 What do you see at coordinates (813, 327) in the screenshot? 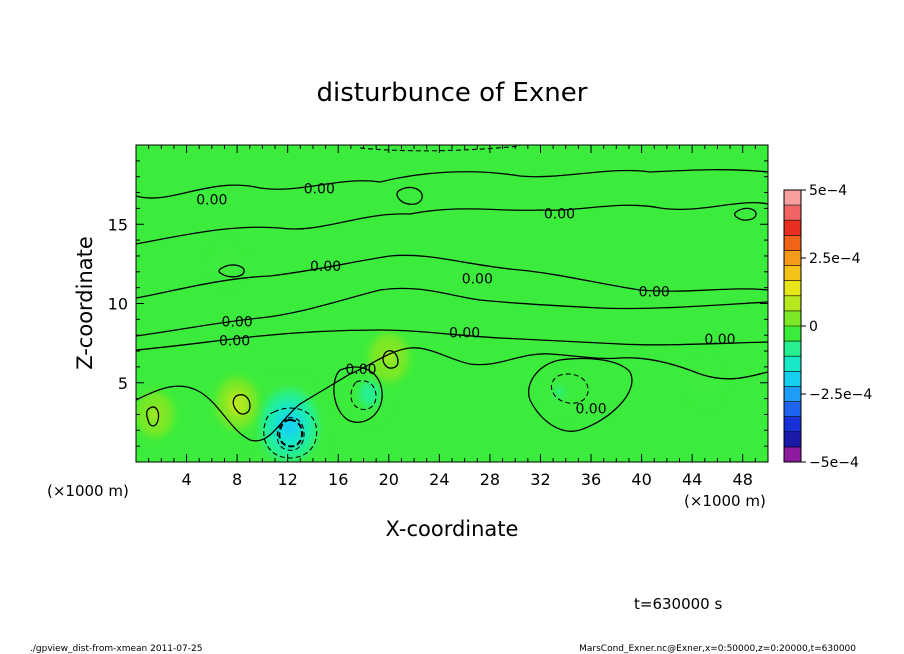
I see `colorbar-label: 0` at bounding box center [813, 327].